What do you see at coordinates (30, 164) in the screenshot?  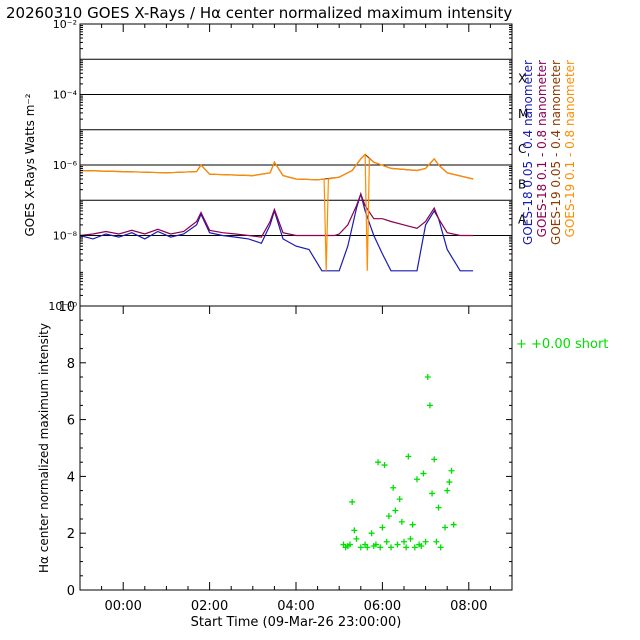 I see `top-y-axis-label: GOES X-Rays Watts m⁻²` at bounding box center [30, 164].